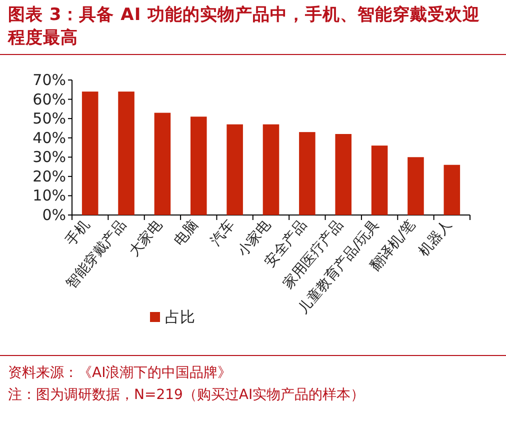 The image size is (506, 437). What do you see at coordinates (120, 373) in the screenshot?
I see `text: 资料来源：《AI浪潮下的中国品牌》` at bounding box center [120, 373].